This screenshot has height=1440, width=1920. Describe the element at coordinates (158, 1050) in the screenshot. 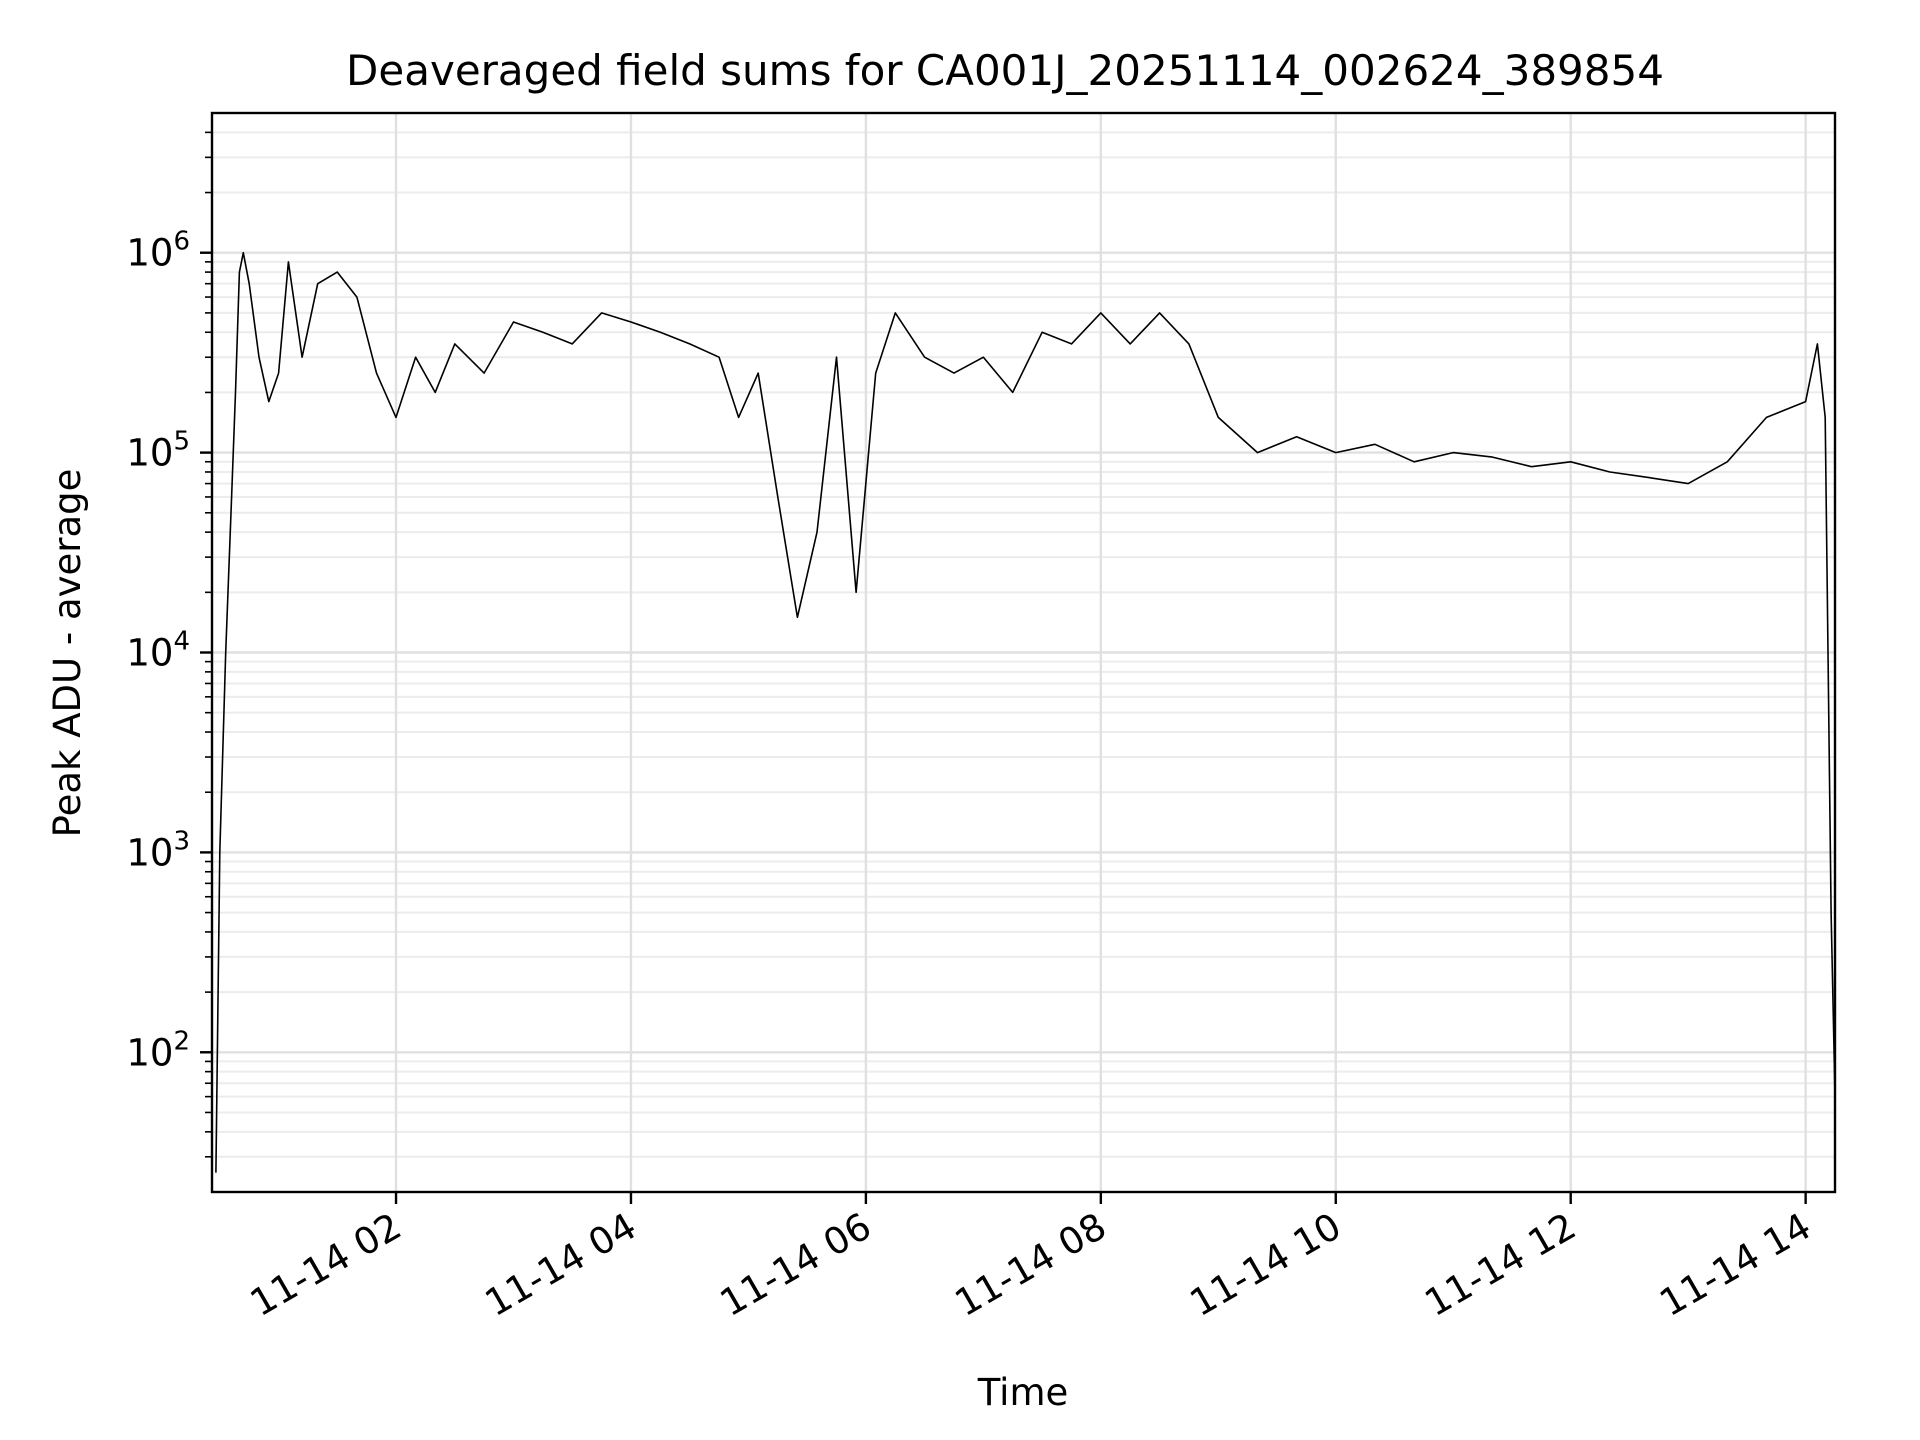

I see `y-tick-label: 102` at that location.